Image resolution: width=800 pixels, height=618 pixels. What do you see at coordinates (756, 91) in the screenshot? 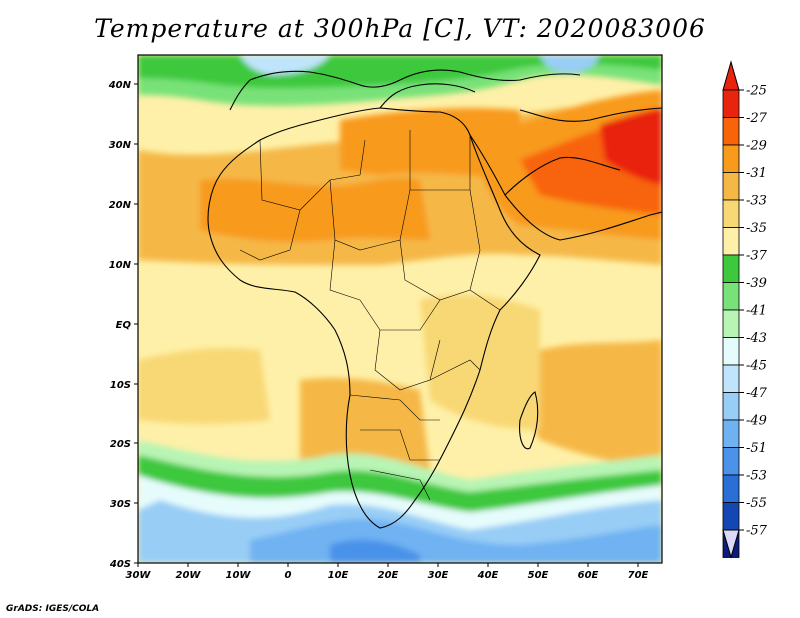
I see `colorbar-label: -25` at bounding box center [756, 91].